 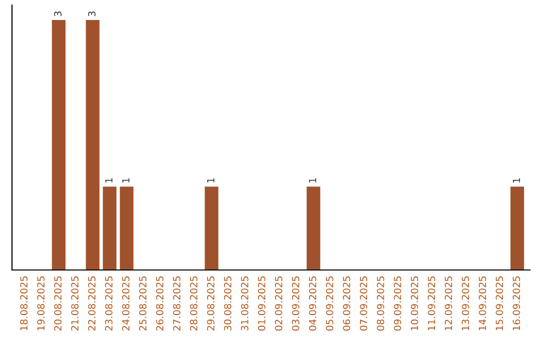 I want to click on x-tick-label: 08.09.2025, so click(x=380, y=303).